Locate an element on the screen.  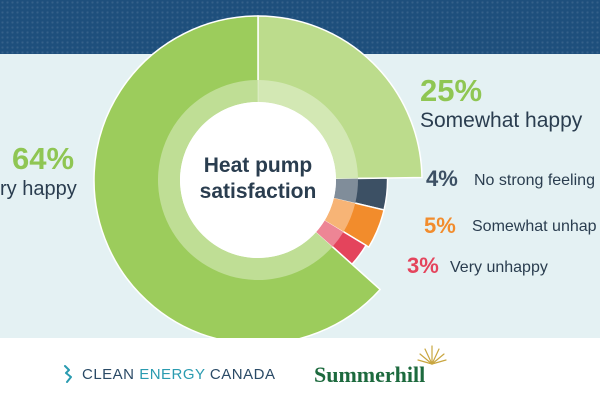
slice-very-happy-inner-ring is located at coordinates (245, 180).